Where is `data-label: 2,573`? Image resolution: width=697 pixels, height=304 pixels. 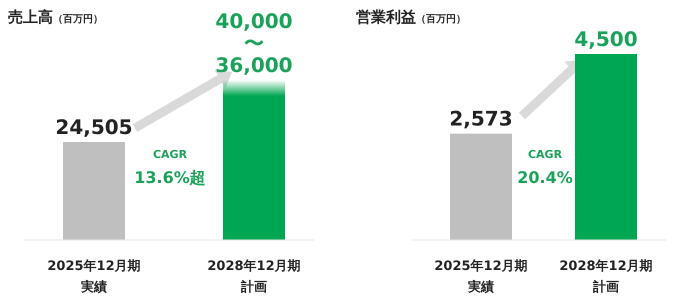 data-label: 2,573 is located at coordinates (481, 118).